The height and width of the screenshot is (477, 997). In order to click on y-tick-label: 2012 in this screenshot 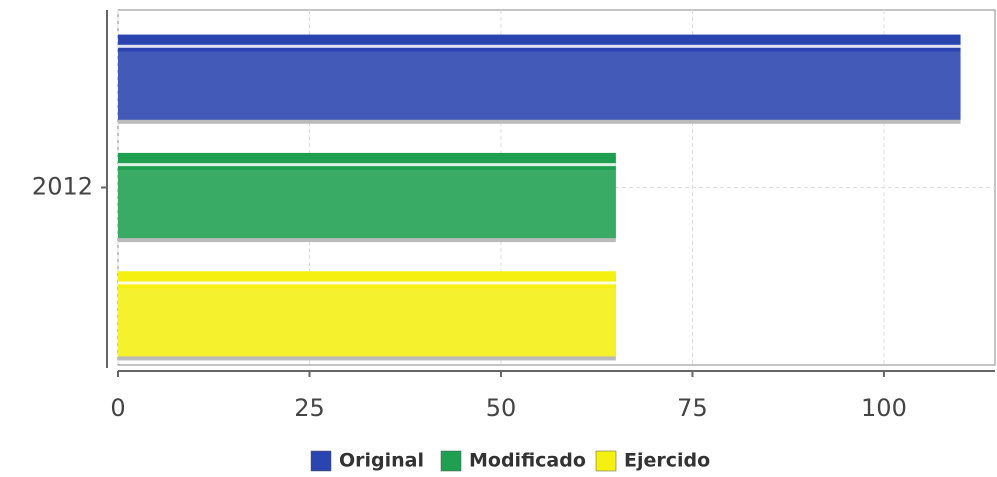, I will do `click(62, 187)`.